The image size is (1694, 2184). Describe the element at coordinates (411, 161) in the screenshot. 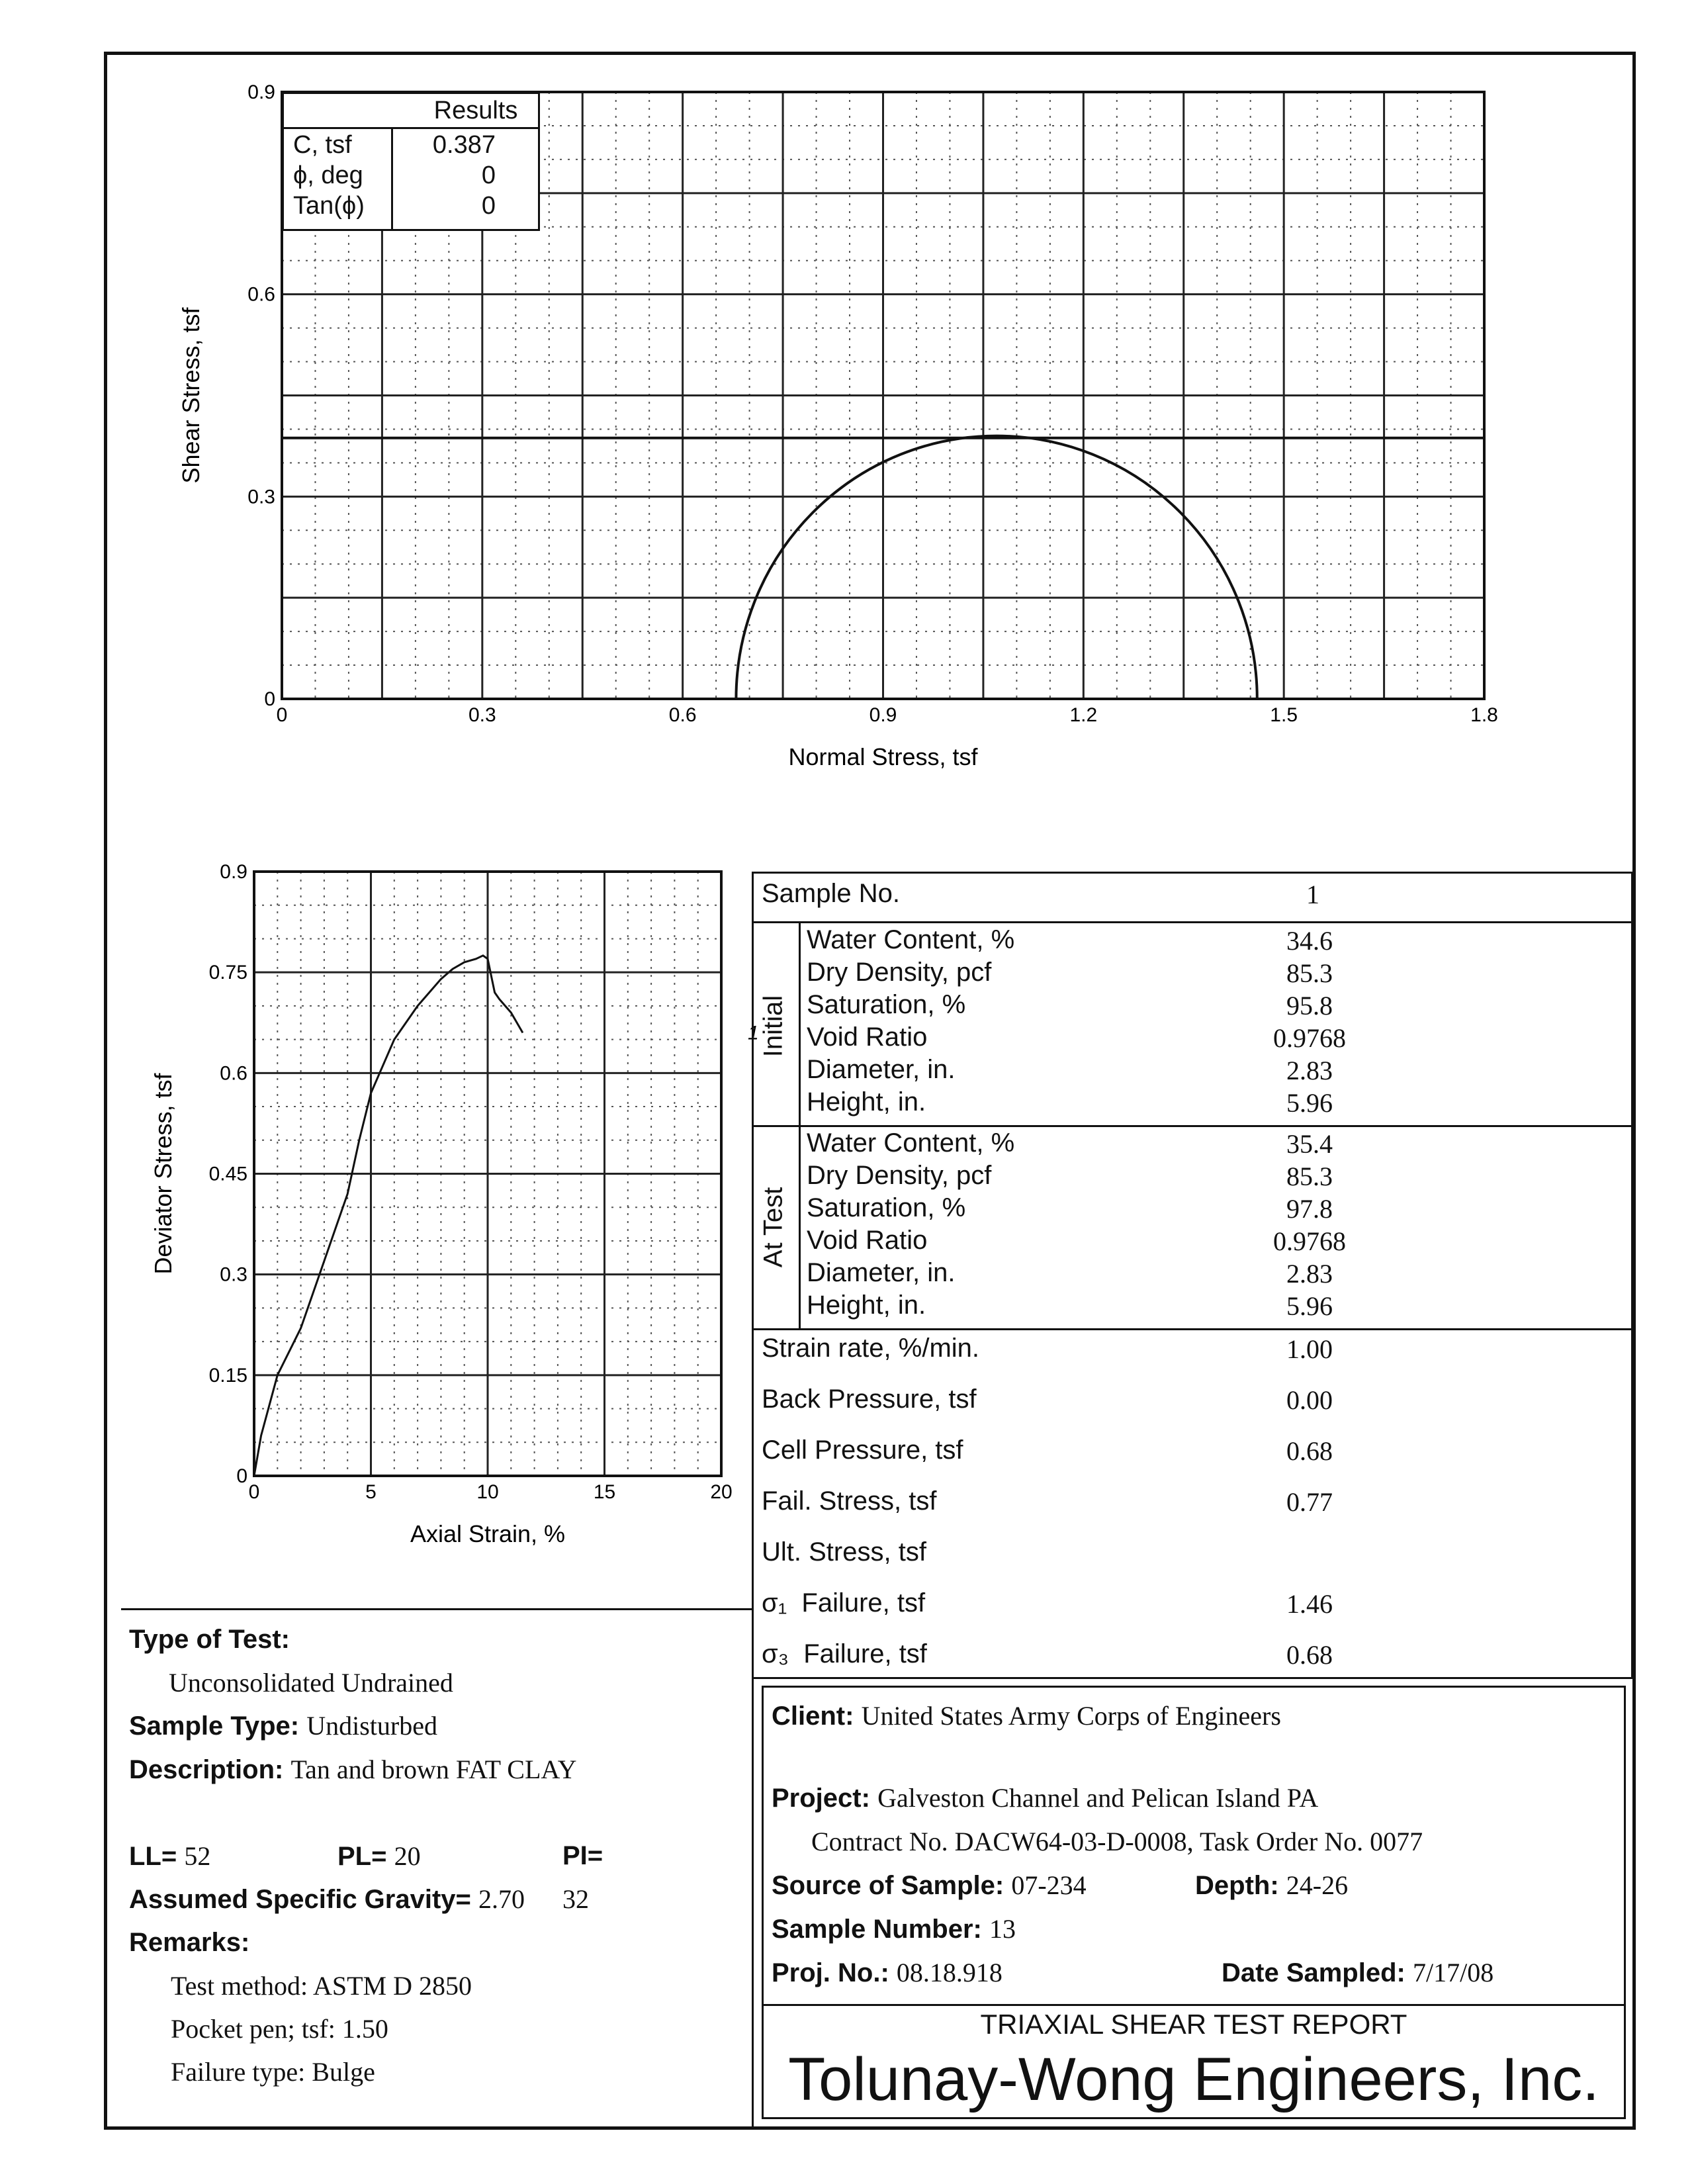

I see `results-table: Results C, tsf ϕ, deg Tan(ϕ) 0.387 0 0` at that location.